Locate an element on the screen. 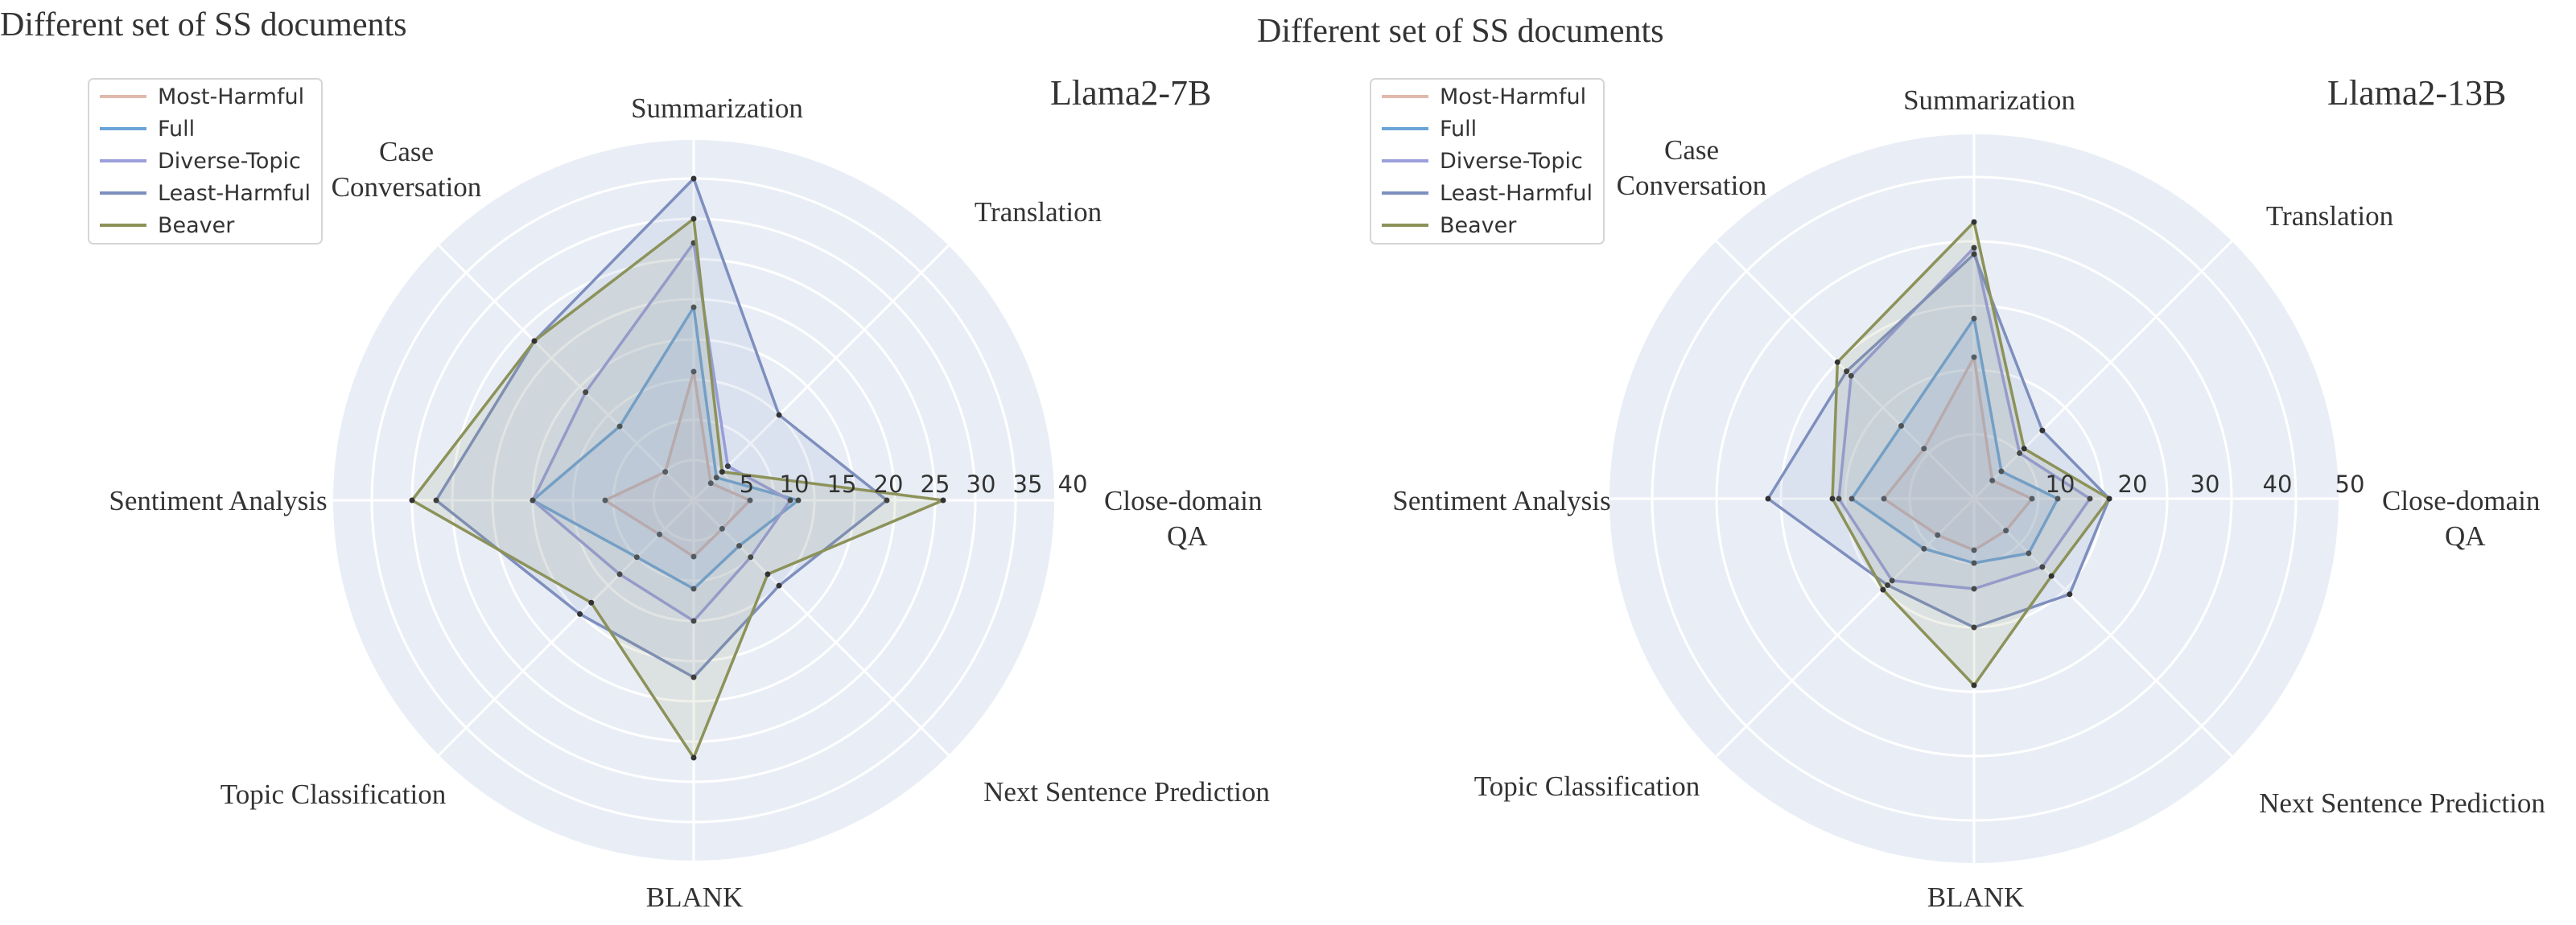 The height and width of the screenshot is (925, 2576). category-label-sentiment-analysis: Sentiment Analysis is located at coordinates (218, 500).